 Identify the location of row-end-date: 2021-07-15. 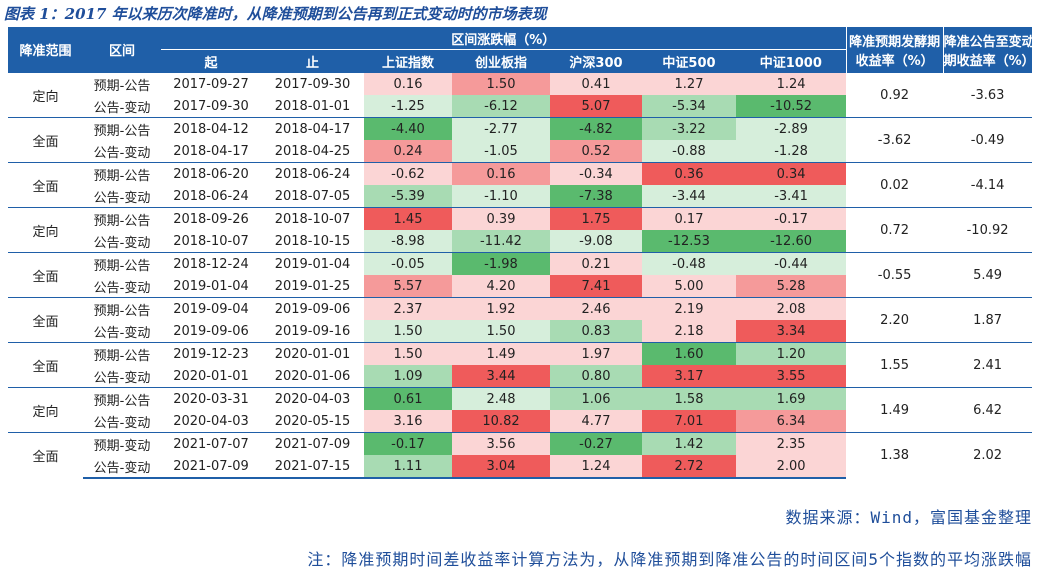
(312, 467).